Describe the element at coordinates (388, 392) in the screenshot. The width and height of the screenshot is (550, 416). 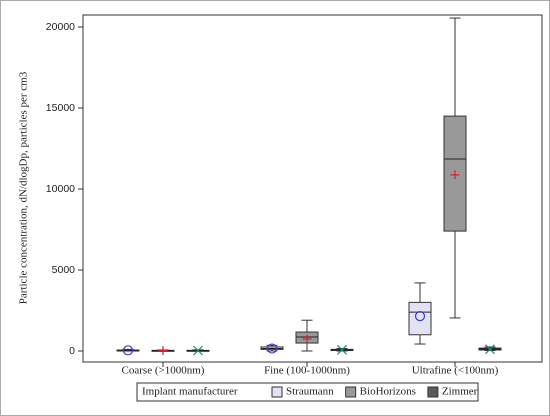
I see `legend-label: BioHorizons` at that location.